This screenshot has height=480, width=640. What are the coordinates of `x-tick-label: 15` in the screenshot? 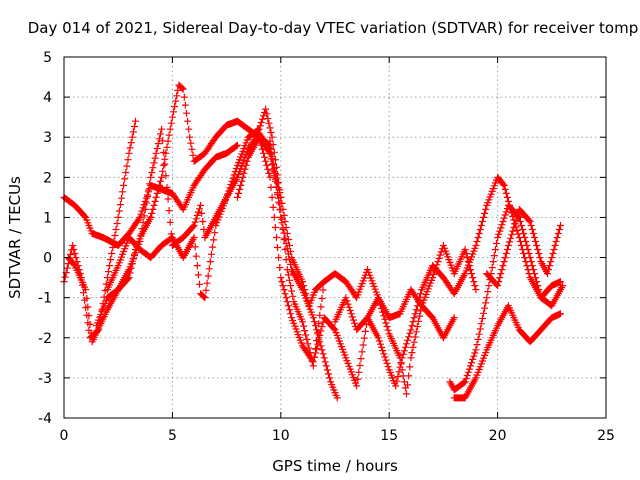 It's located at (389, 436).